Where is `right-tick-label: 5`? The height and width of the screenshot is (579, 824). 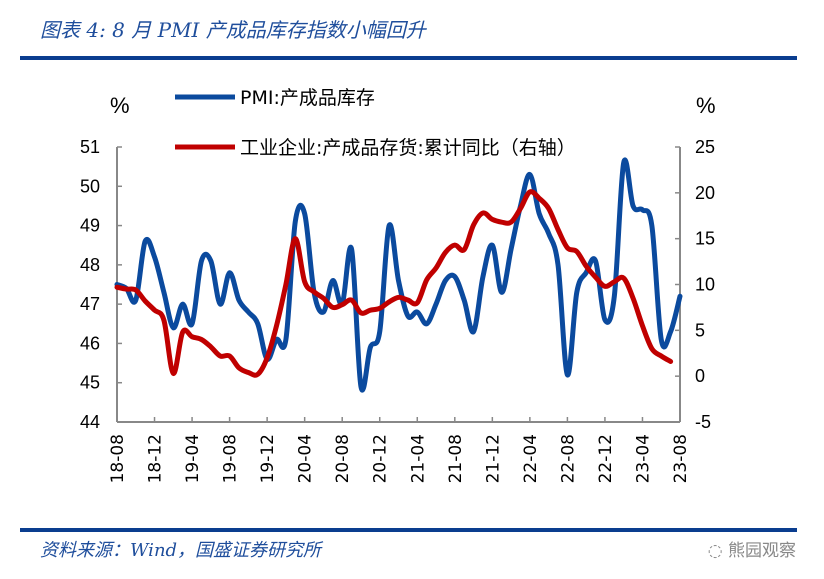
right-tick-label: 5 is located at coordinates (700, 330).